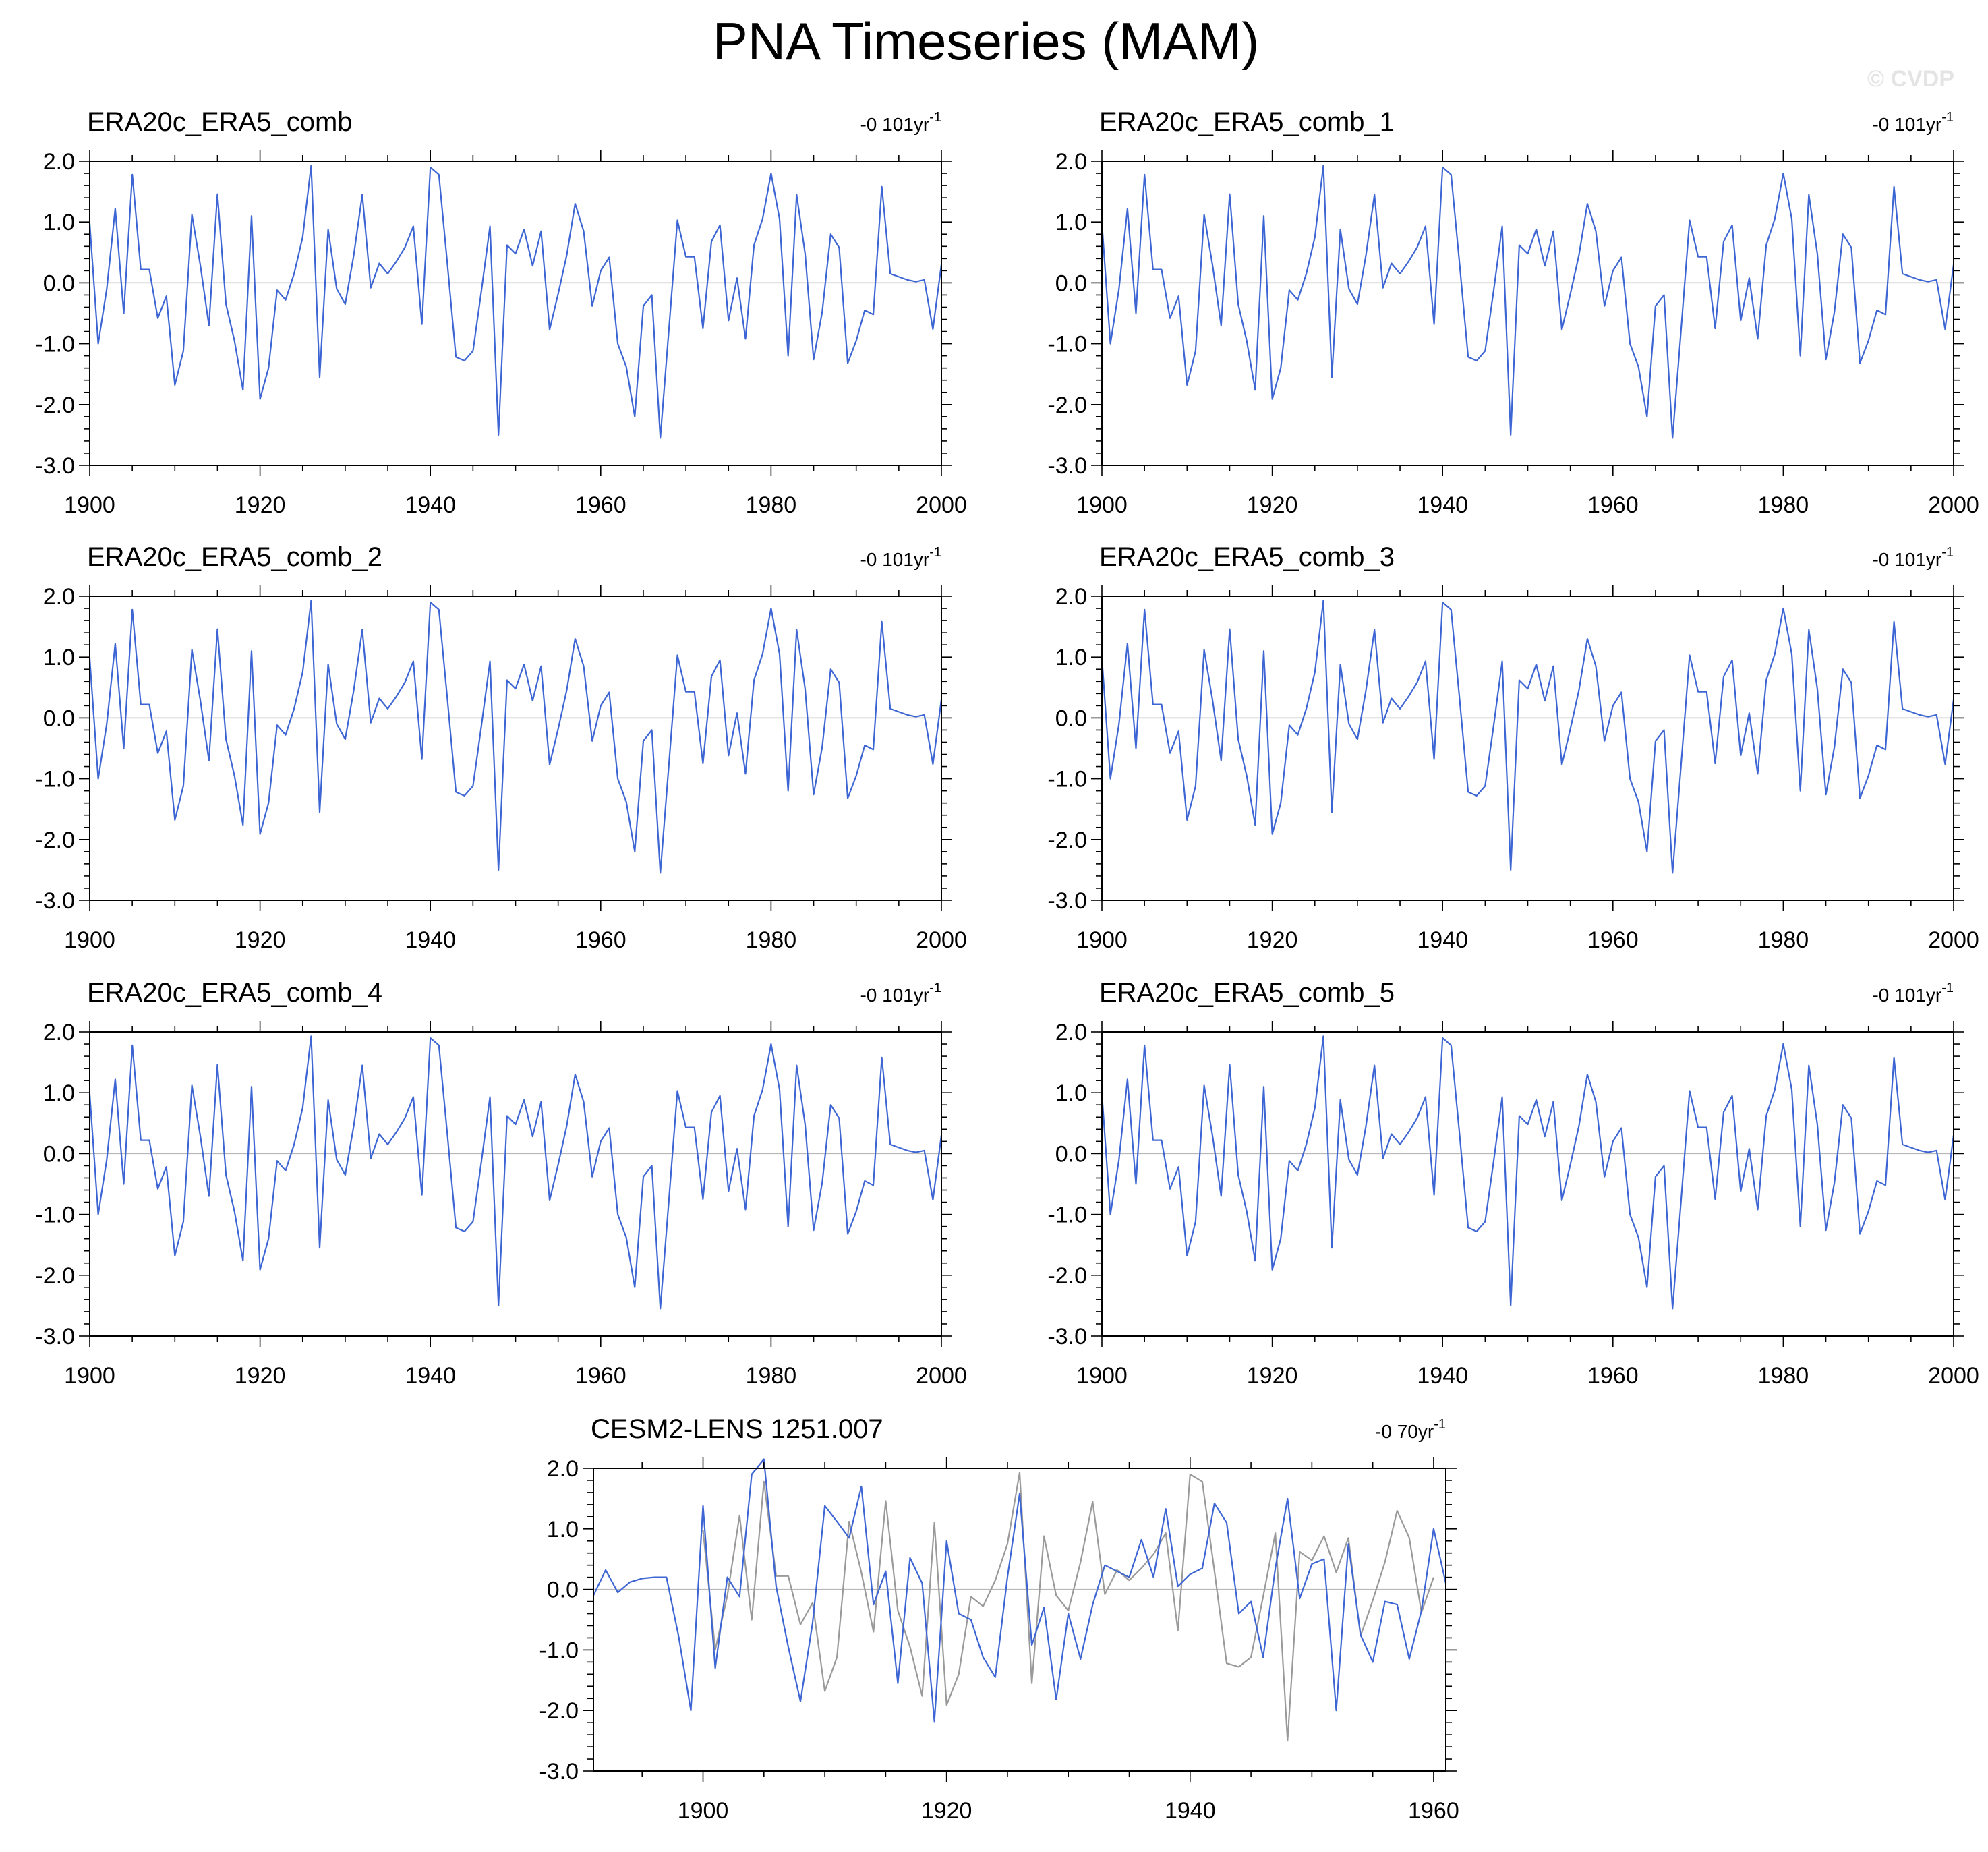 This screenshot has height=1852, width=1988. What do you see at coordinates (1410, 1429) in the screenshot?
I see `trend-label: -0 70yr-1` at bounding box center [1410, 1429].